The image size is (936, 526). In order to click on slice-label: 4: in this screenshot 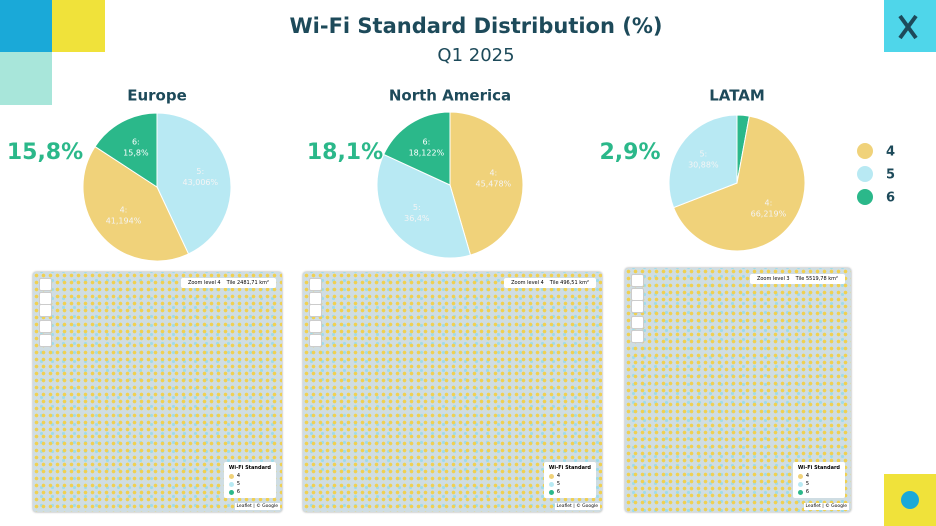, I will do `click(124, 210)`.